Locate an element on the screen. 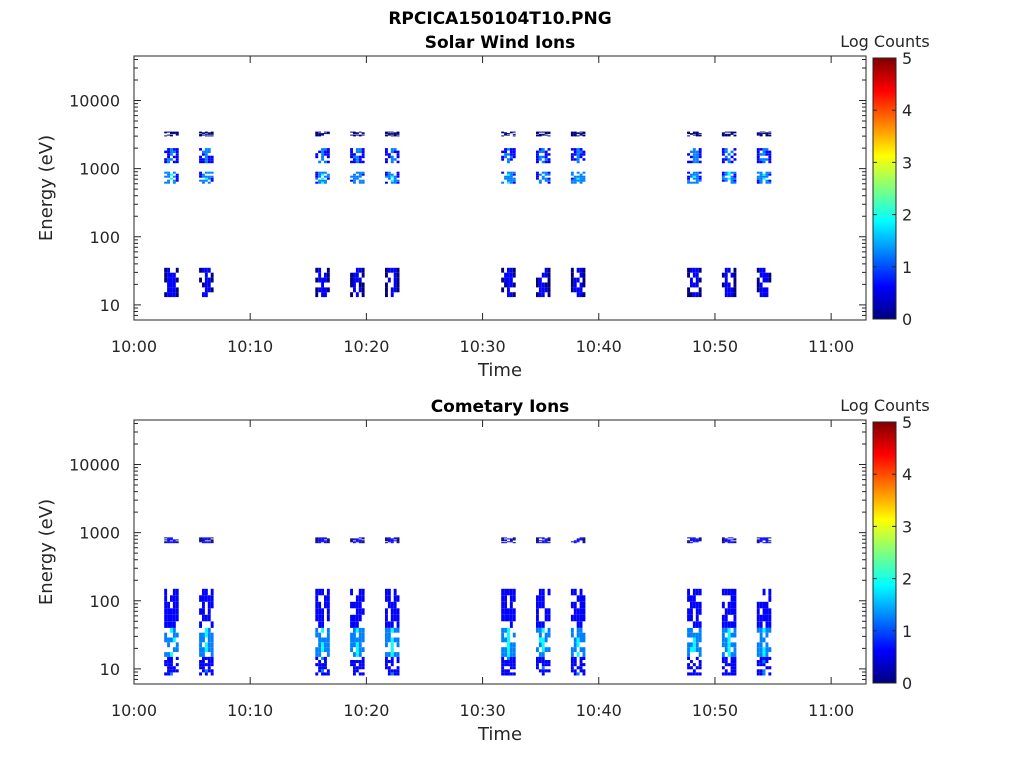  x-axis-label: Time is located at coordinates (499, 734).